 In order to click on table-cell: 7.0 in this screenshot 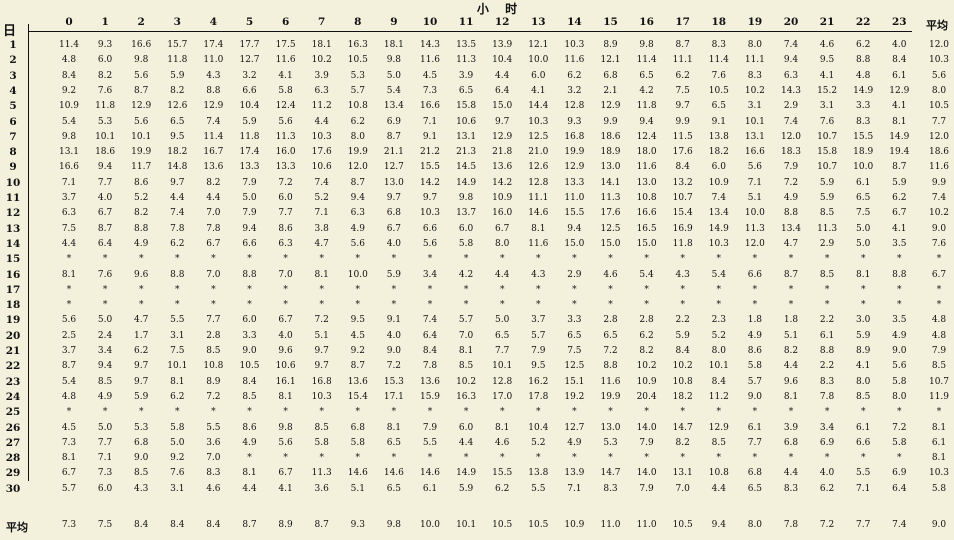, I will do `click(285, 274)`.